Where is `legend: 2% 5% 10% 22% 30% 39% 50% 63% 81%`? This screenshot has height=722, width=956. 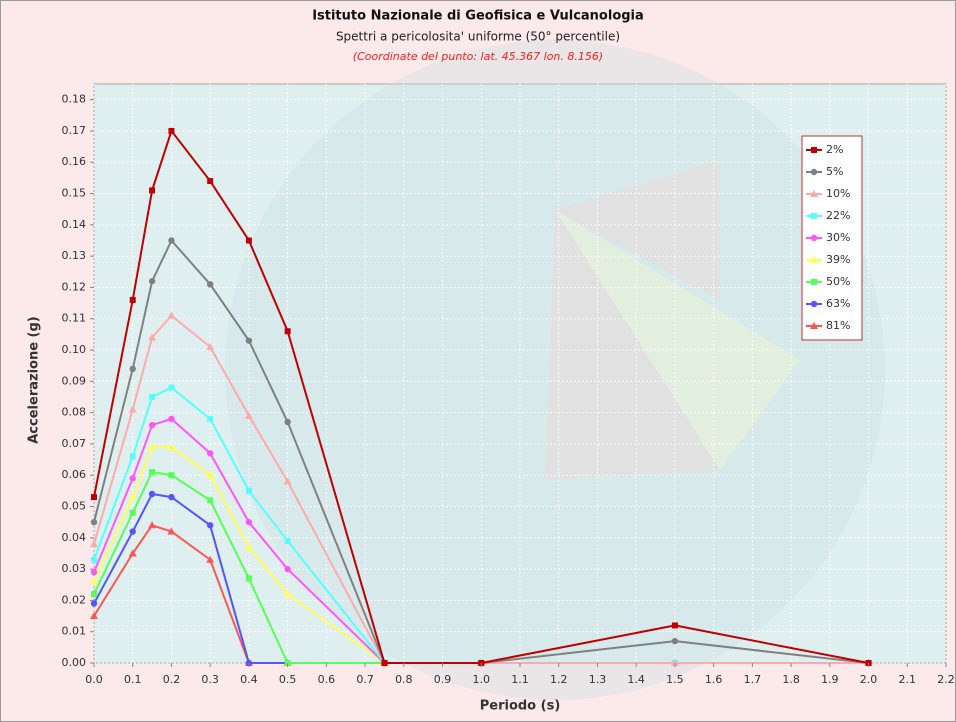 legend: 2% 5% 10% 22% 30% 39% 50% 63% 81% is located at coordinates (832, 238).